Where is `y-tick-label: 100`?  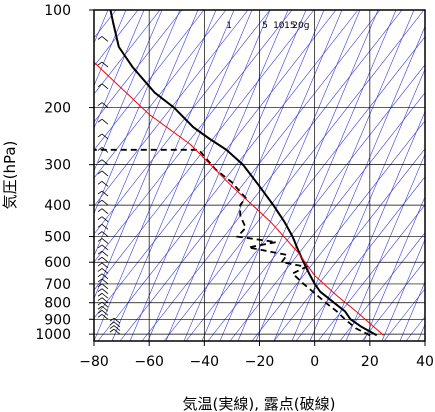
y-tick-label: 100 is located at coordinates (57, 11).